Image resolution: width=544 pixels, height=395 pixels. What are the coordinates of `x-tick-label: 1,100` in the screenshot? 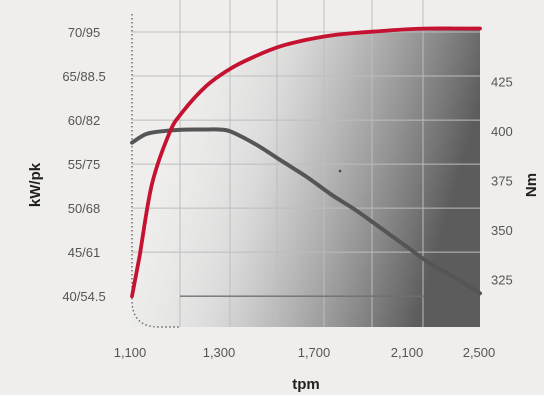 It's located at (130, 352).